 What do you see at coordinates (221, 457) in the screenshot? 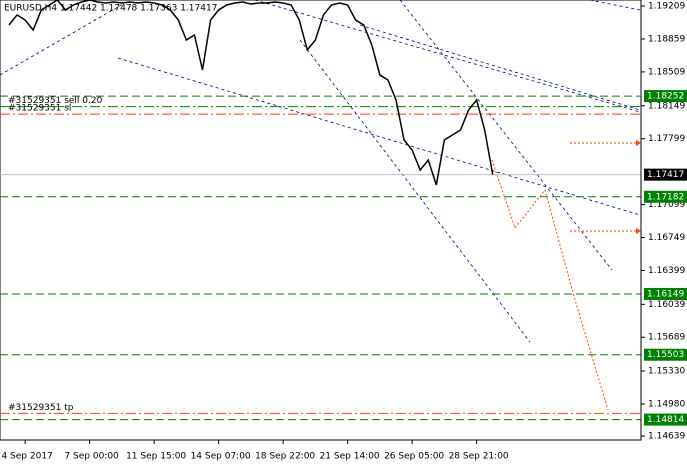
I see `x-tick-label: 14 Sep 07:00` at bounding box center [221, 457].